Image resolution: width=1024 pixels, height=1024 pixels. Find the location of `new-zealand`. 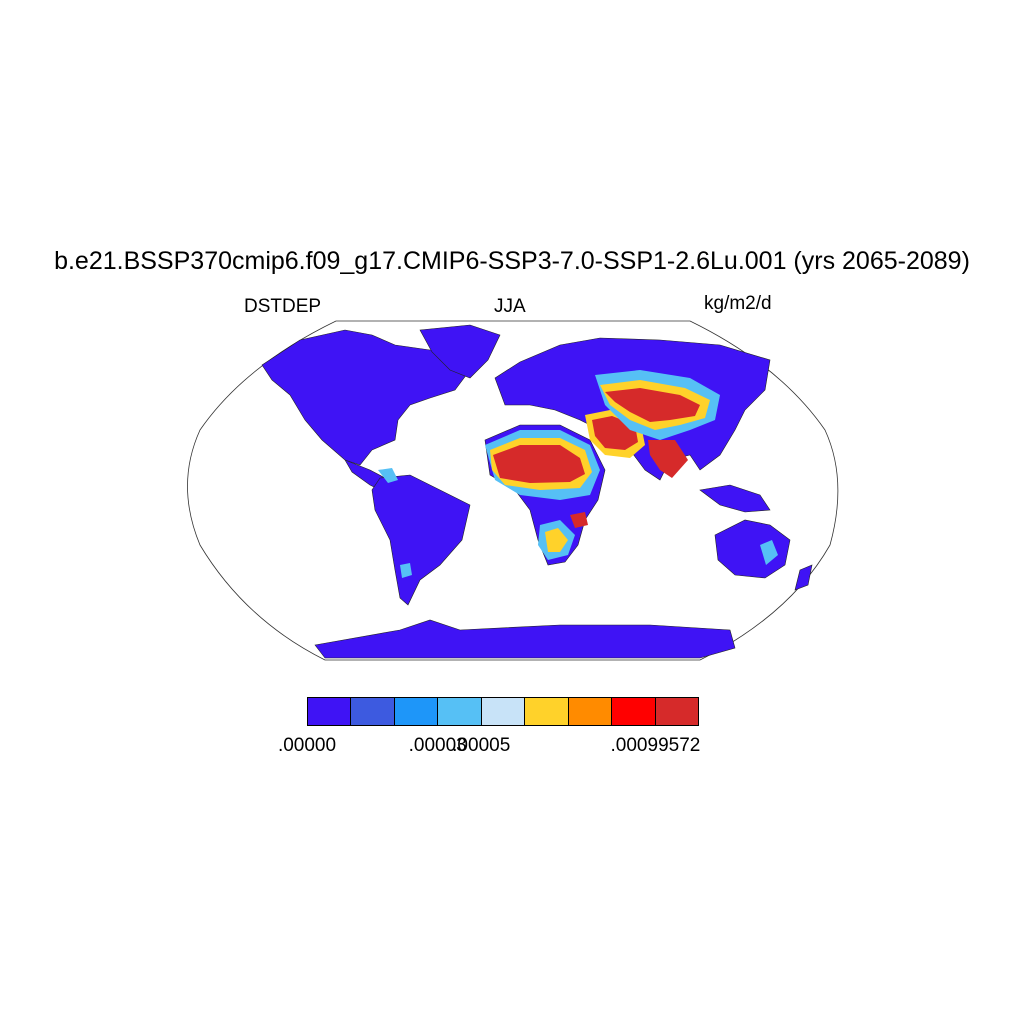

new-zealand is located at coordinates (803, 577).